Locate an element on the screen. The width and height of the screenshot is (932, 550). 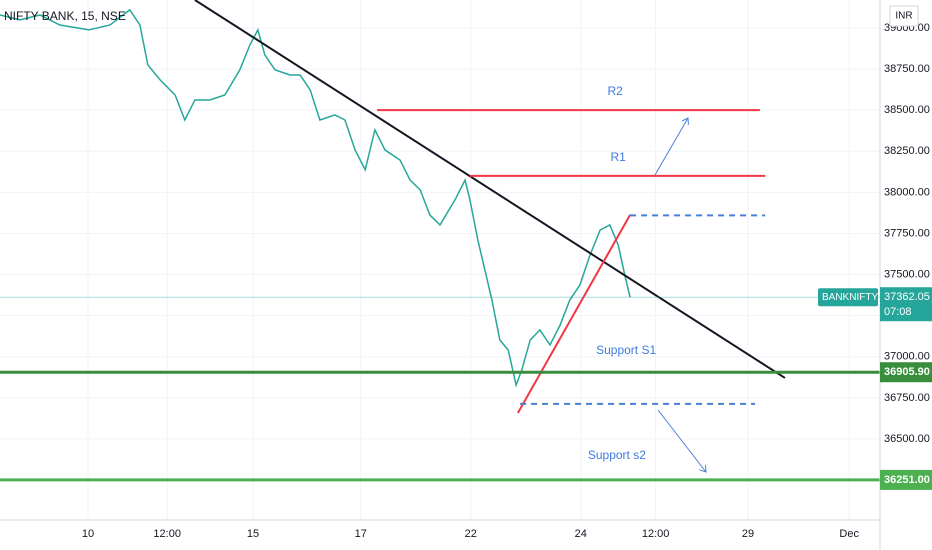
y-tick-label: 37750.00 is located at coordinates (907, 233).